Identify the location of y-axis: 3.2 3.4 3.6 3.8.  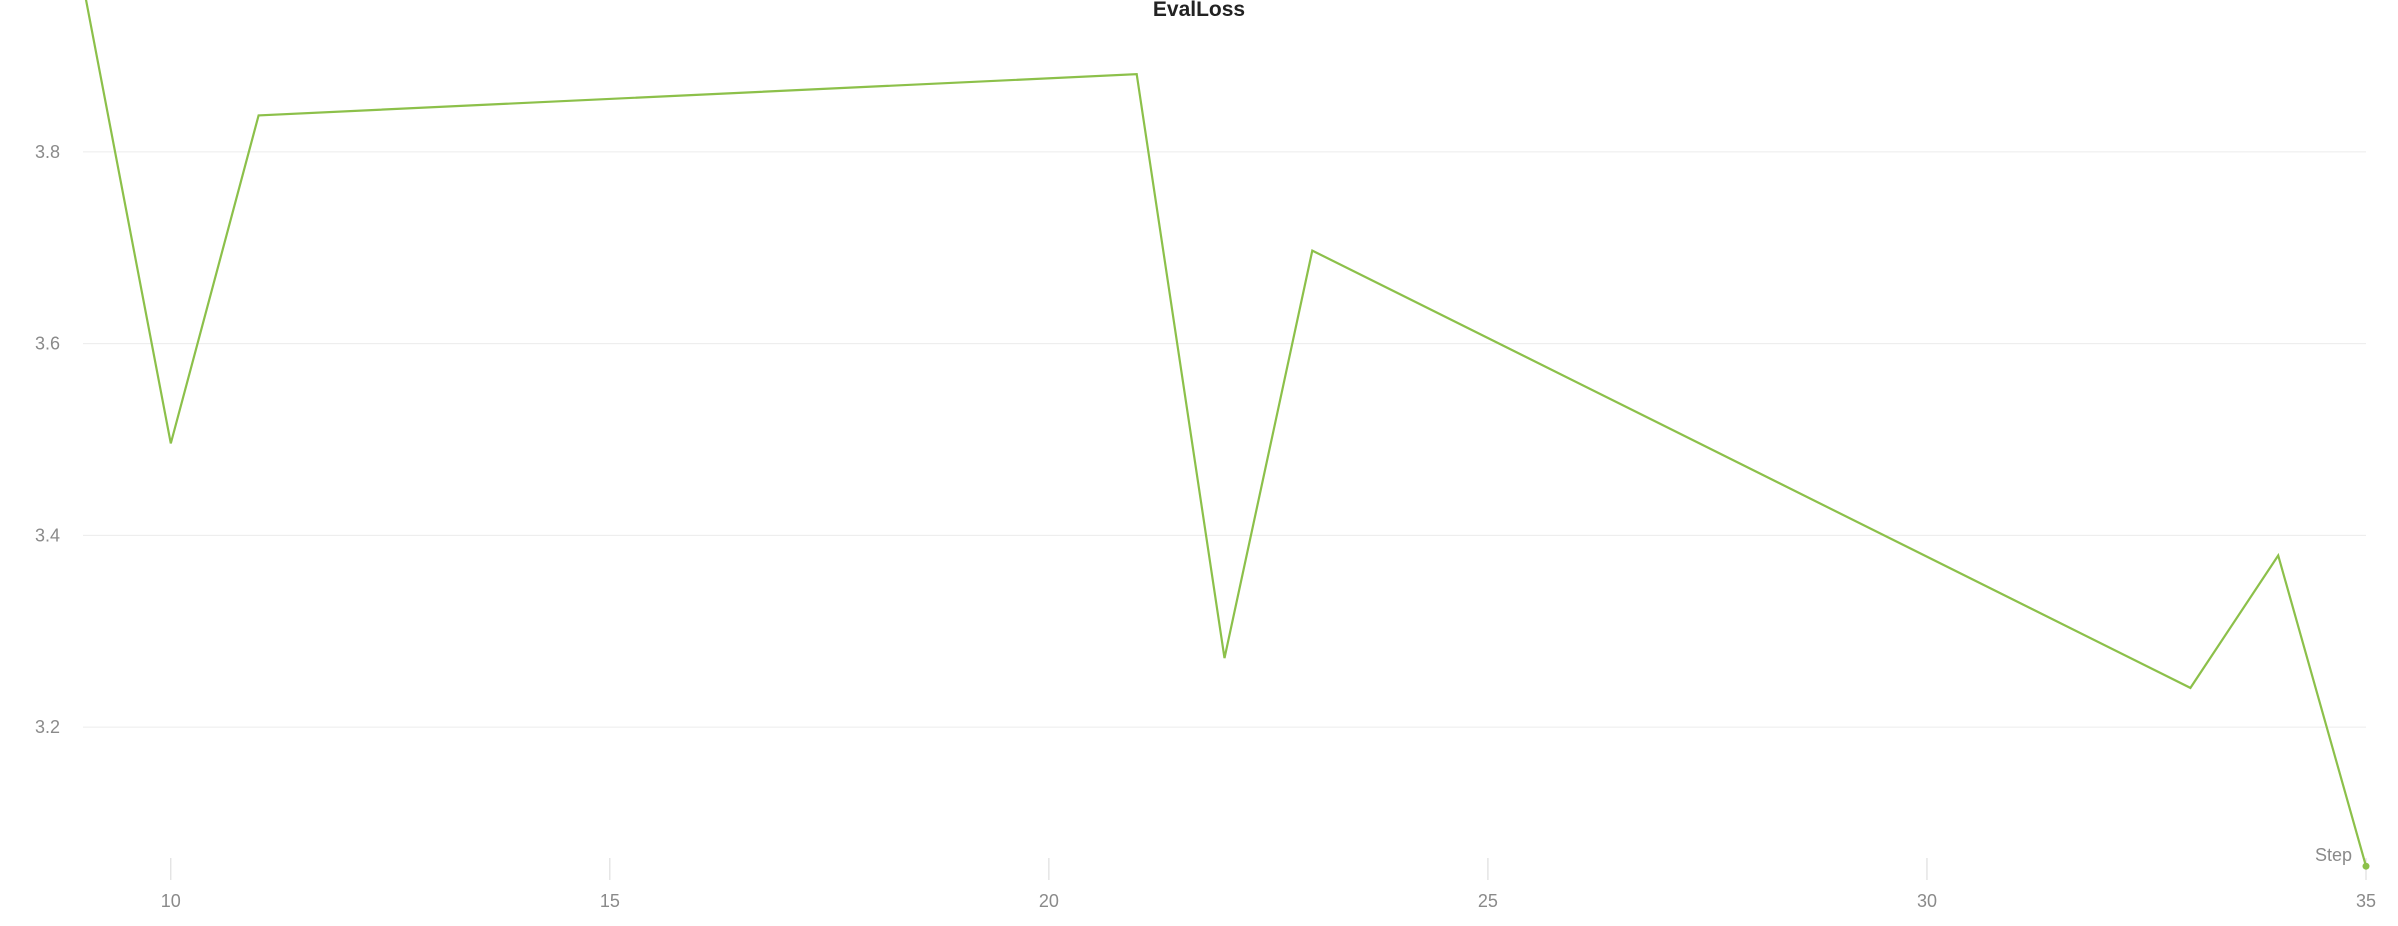
(47, 439).